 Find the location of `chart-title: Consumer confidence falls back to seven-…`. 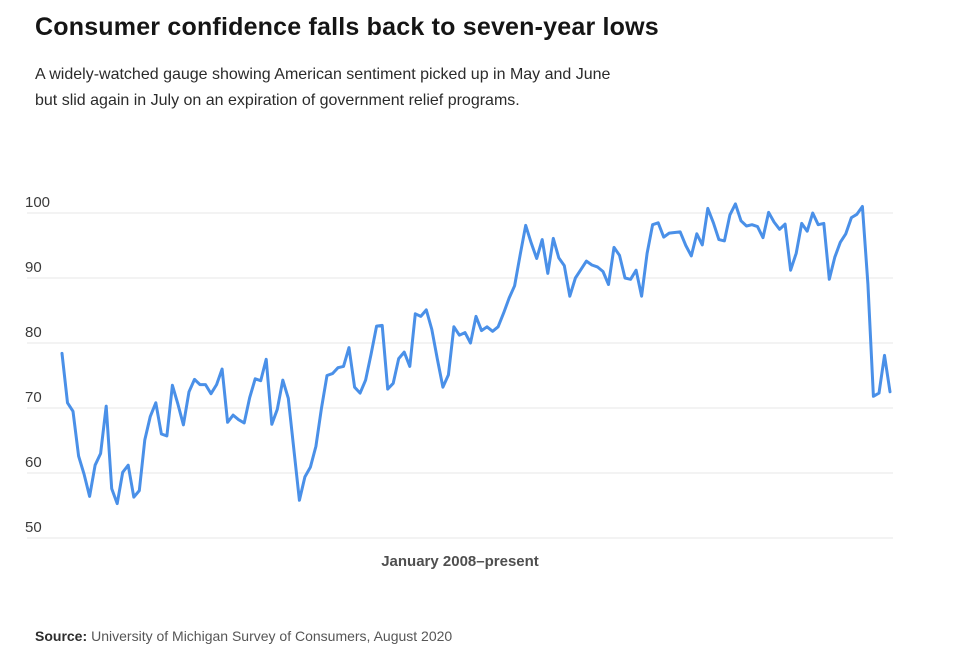

chart-title: Consumer confidence falls back to seven-… is located at coordinates (347, 27).